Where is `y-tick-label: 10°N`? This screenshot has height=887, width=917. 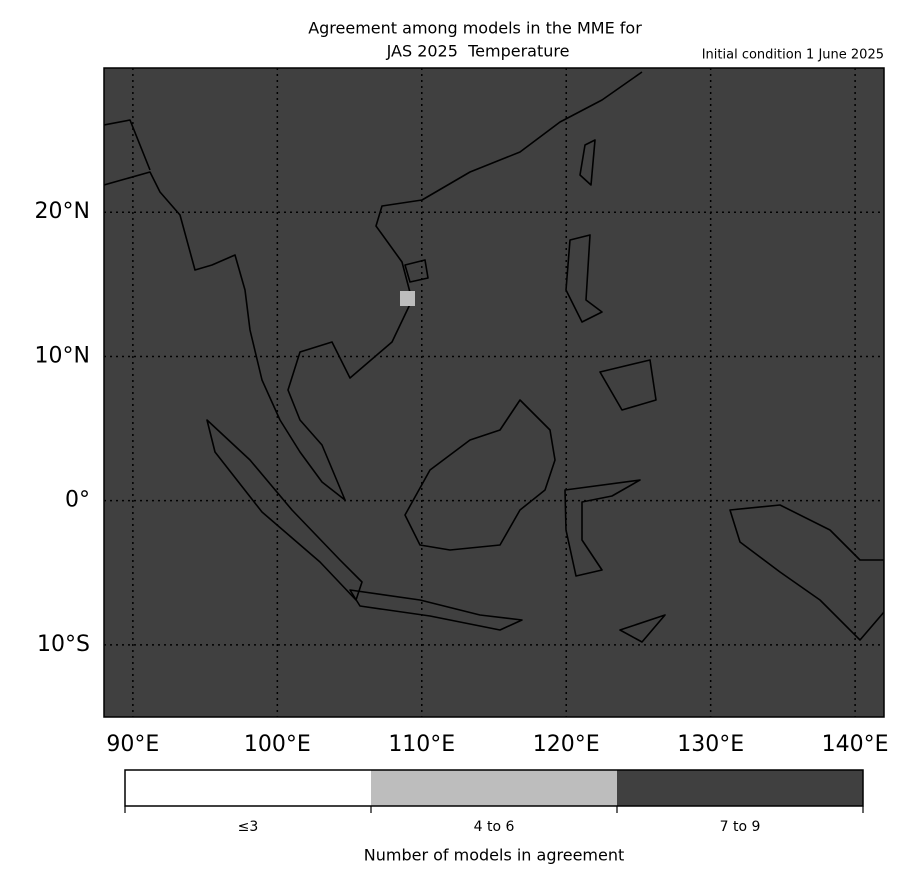 y-tick-label: 10°N is located at coordinates (62, 355).